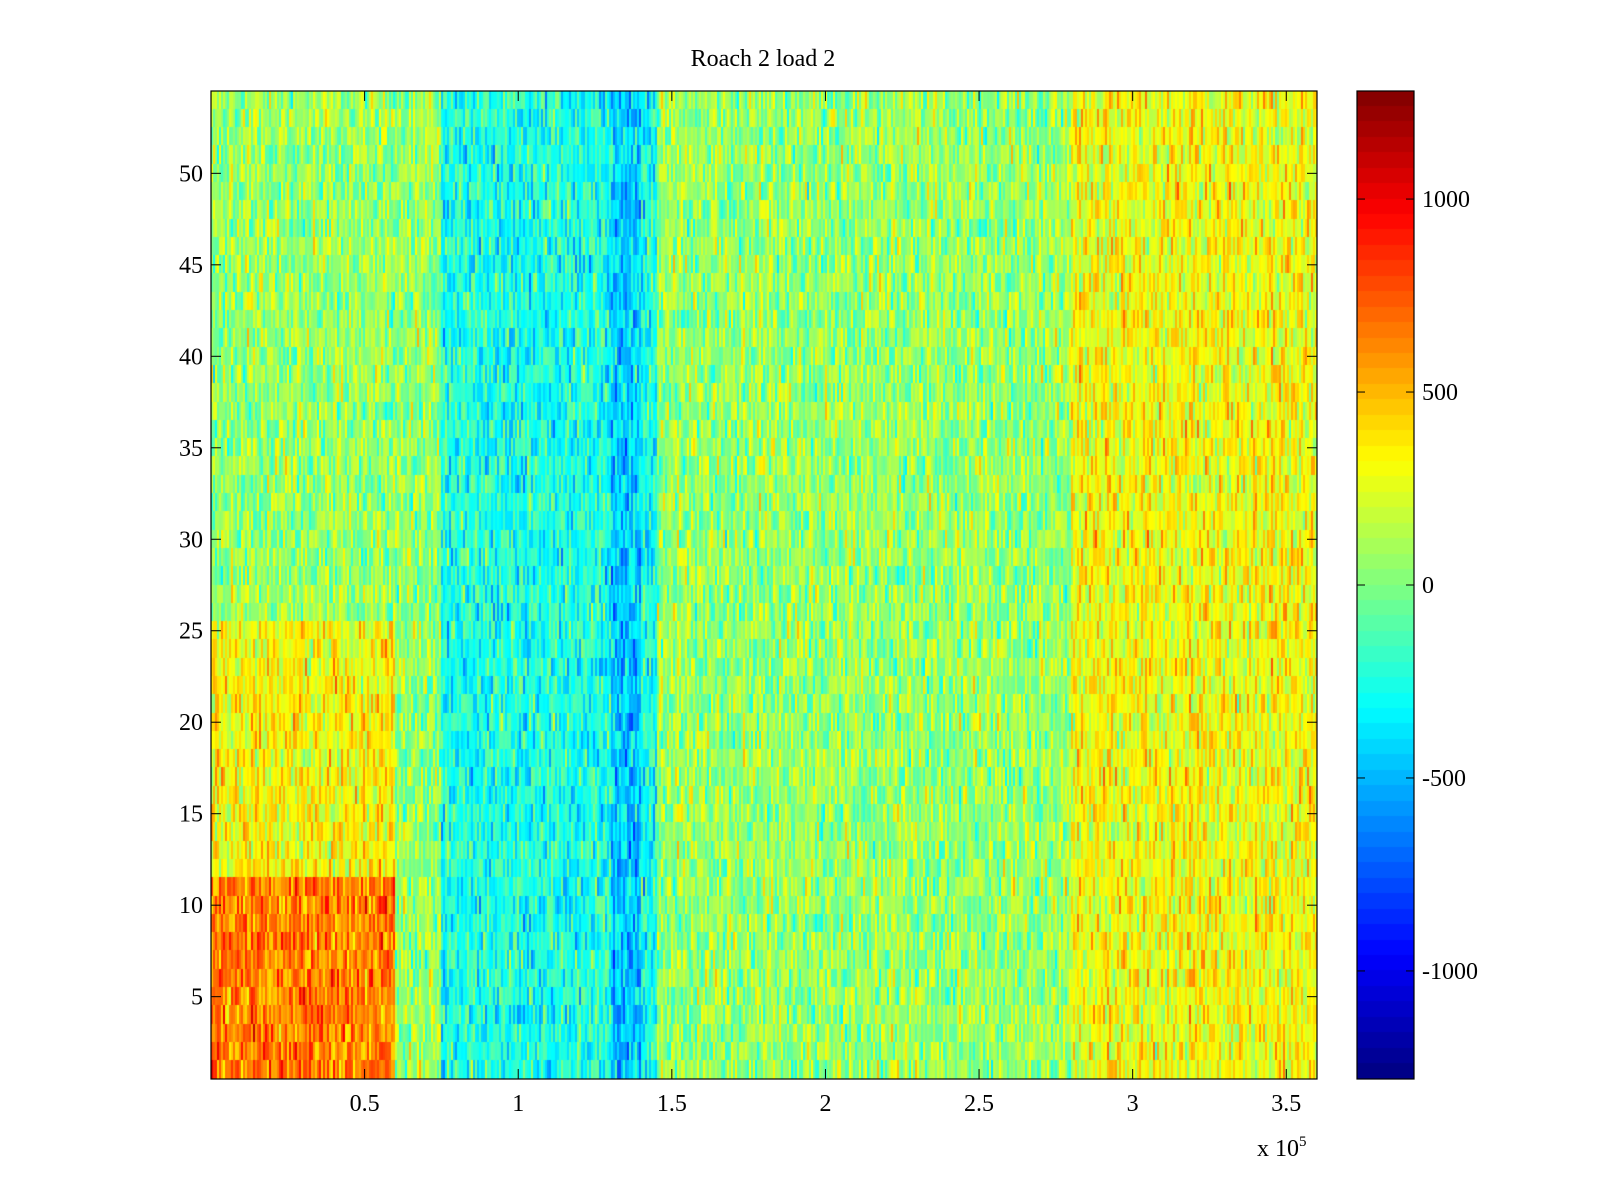 The width and height of the screenshot is (1600, 1200). Describe the element at coordinates (1133, 1104) in the screenshot. I see `x-tick-label: 3` at that location.